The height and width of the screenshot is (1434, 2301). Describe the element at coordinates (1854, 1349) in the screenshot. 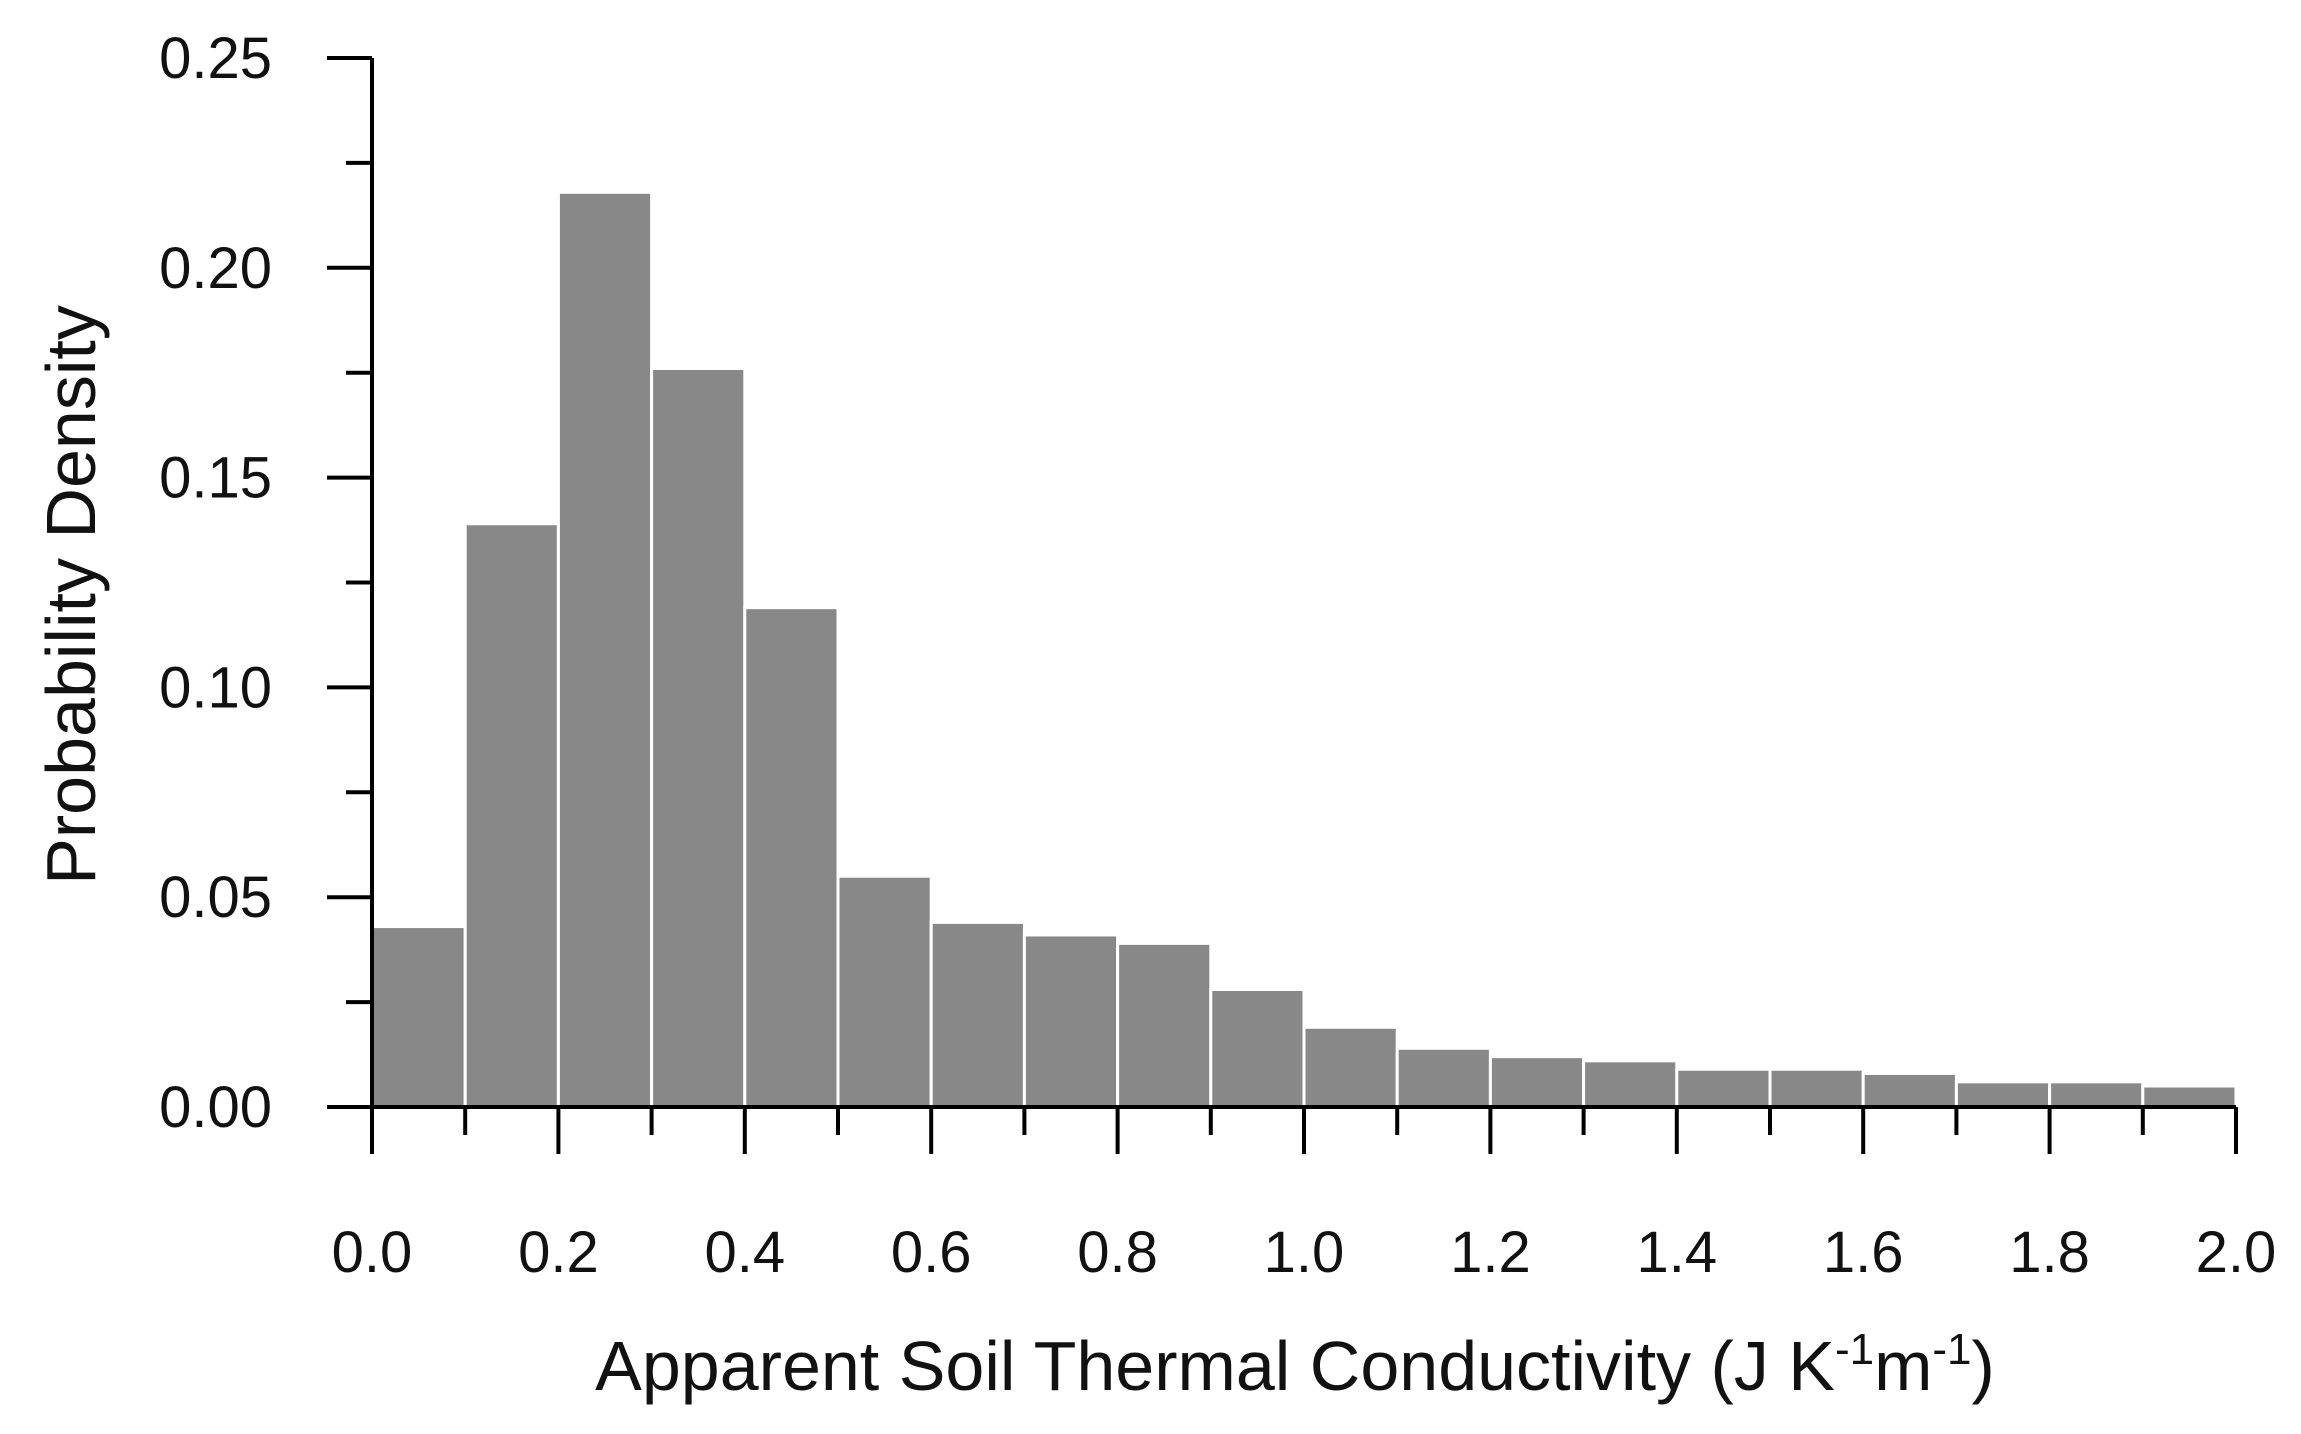

I see `x-axis-title-sup1: -1` at that location.